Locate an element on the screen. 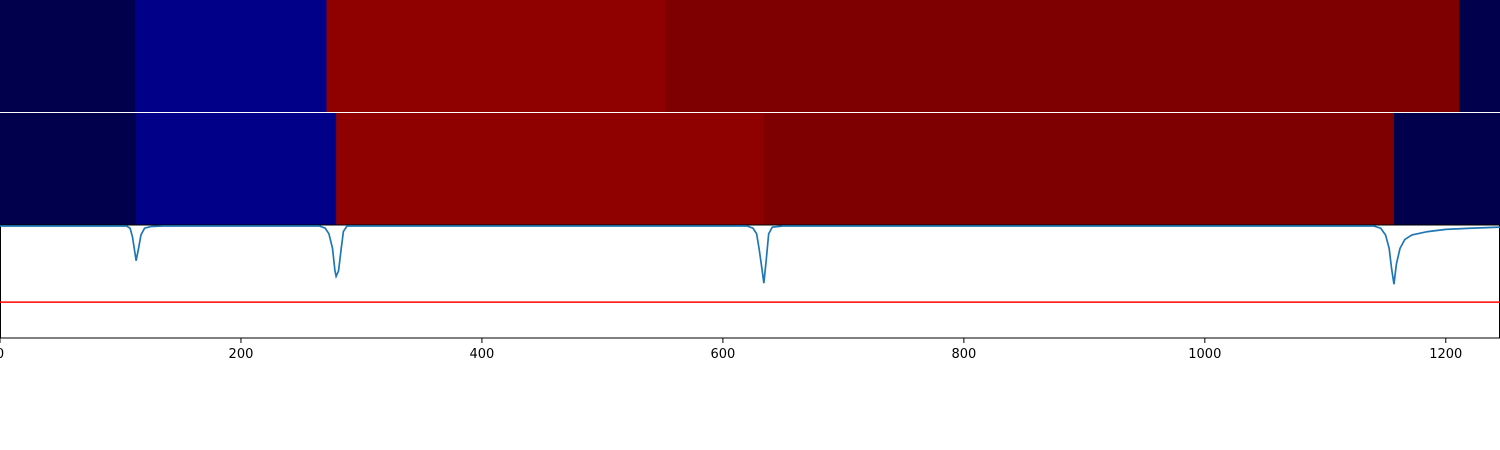 This screenshot has height=450, width=1500. x-tick-label-600: 600 is located at coordinates (722, 354).